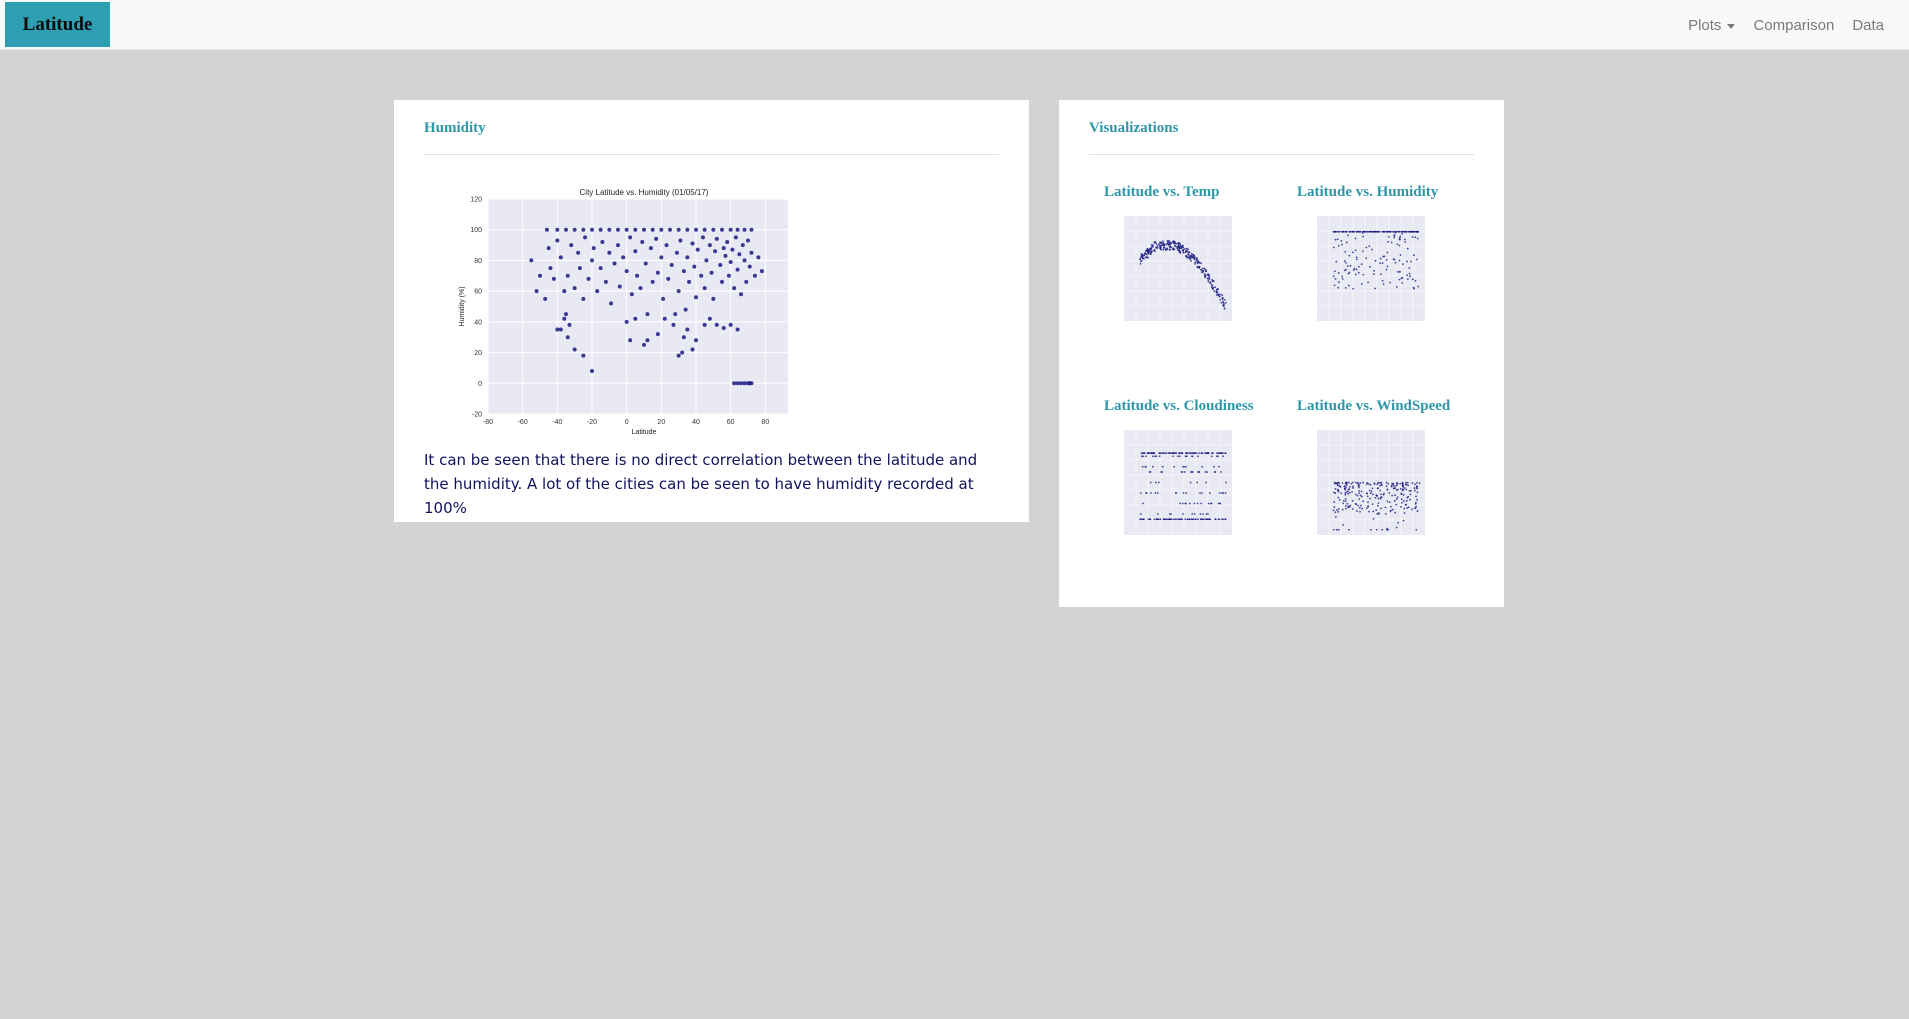  I want to click on viz-title-cloudiness: Latitude vs. Cloudiness, so click(1179, 406).